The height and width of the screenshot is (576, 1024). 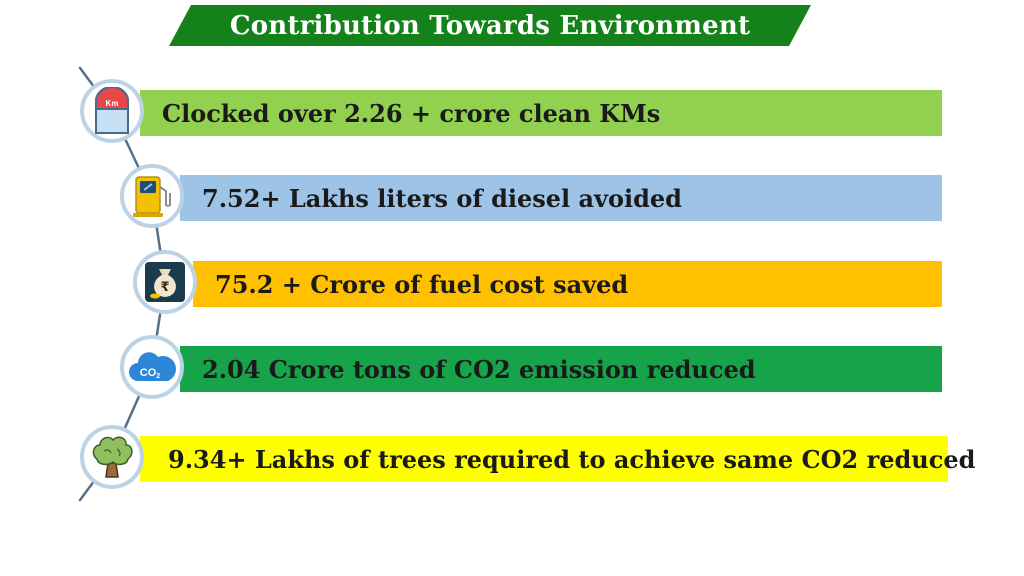 I want to click on rupee-money-bag-icon: ₹, so click(x=165, y=282).